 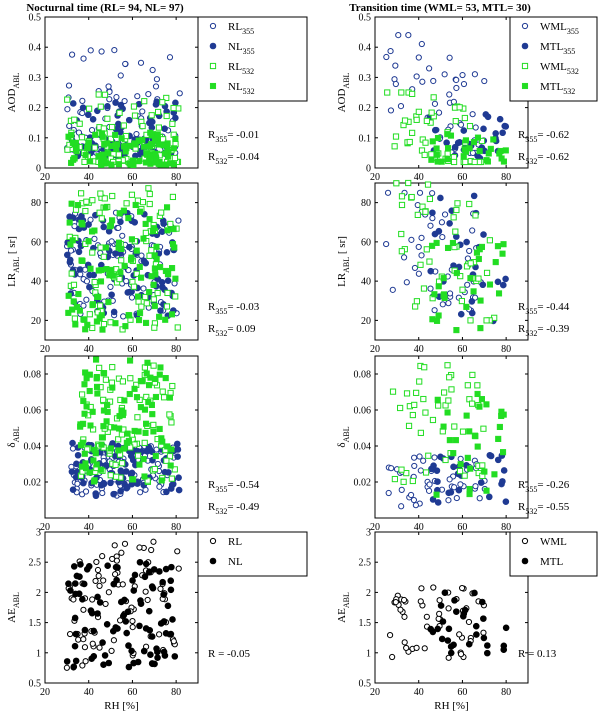 What do you see at coordinates (234, 508) in the screenshot?
I see `correlation-value: R532= -0.49` at bounding box center [234, 508].